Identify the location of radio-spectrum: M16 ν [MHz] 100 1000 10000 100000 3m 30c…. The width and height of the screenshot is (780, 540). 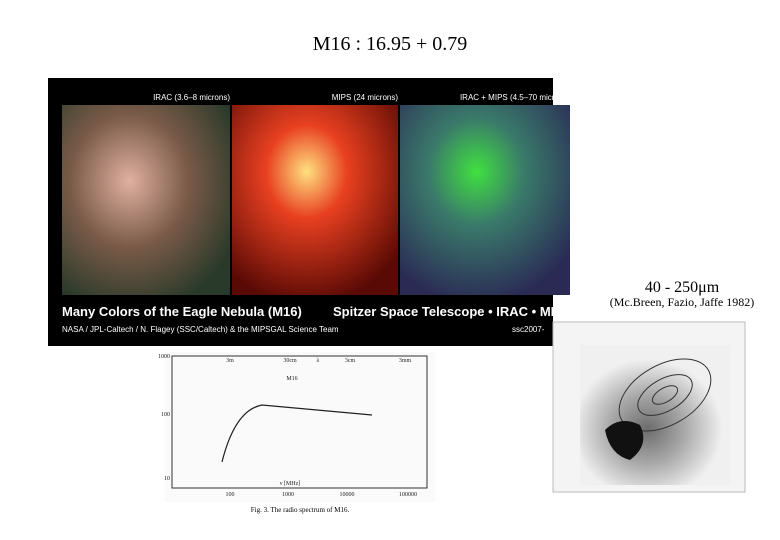
(296, 433).